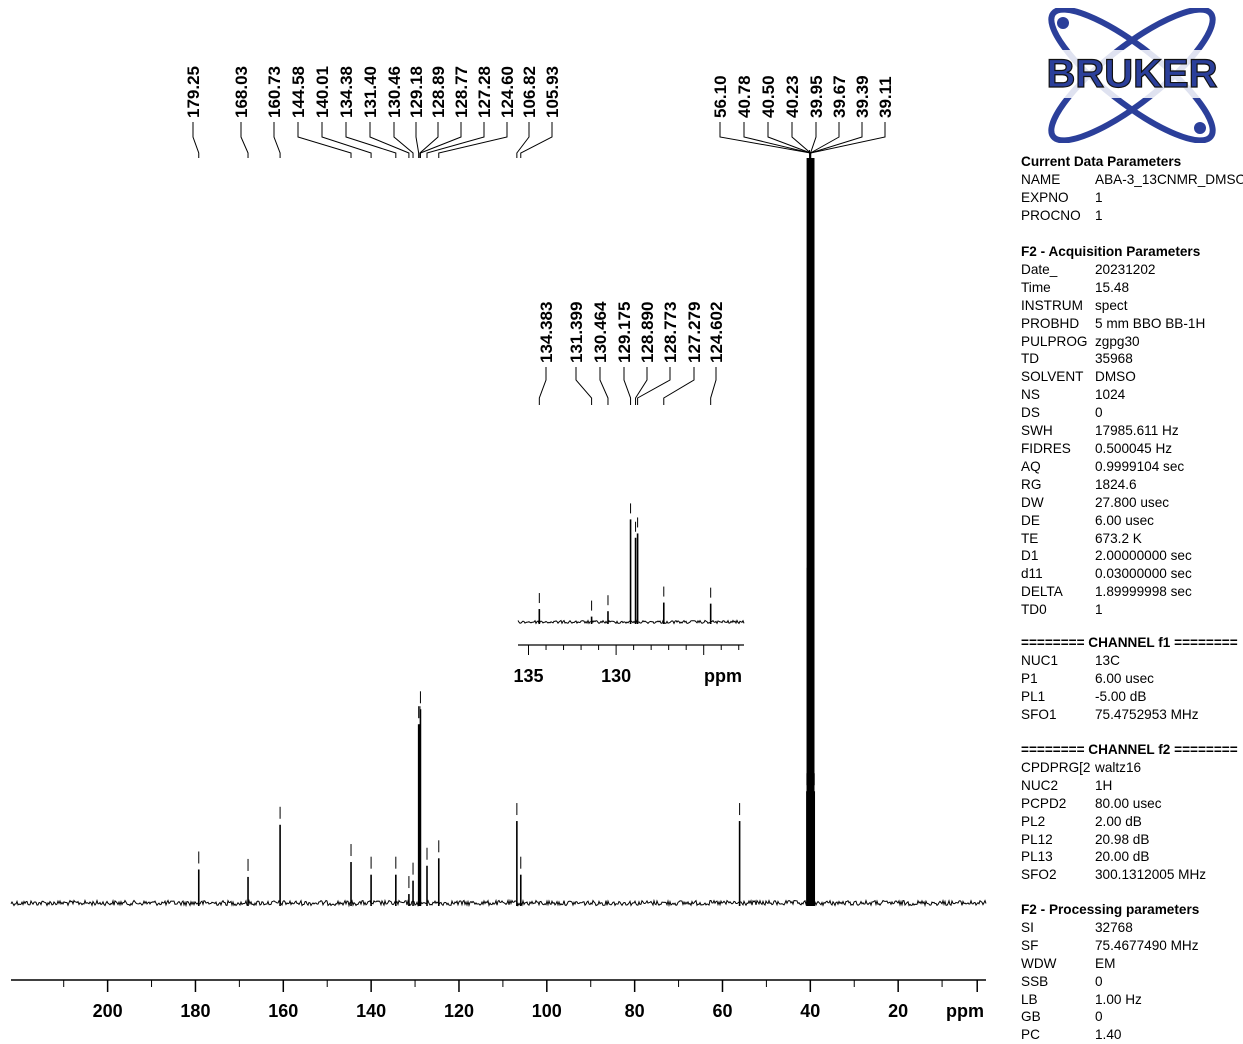 This screenshot has height=1044, width=1243. What do you see at coordinates (1132, 697) in the screenshot?
I see `parameter-row: PL1 -5.00 dB` at bounding box center [1132, 697].